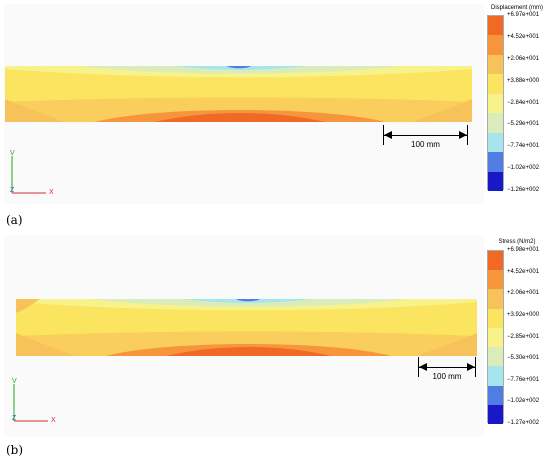  I want to click on legend-tick-label: −5.30e+001, so click(523, 358).